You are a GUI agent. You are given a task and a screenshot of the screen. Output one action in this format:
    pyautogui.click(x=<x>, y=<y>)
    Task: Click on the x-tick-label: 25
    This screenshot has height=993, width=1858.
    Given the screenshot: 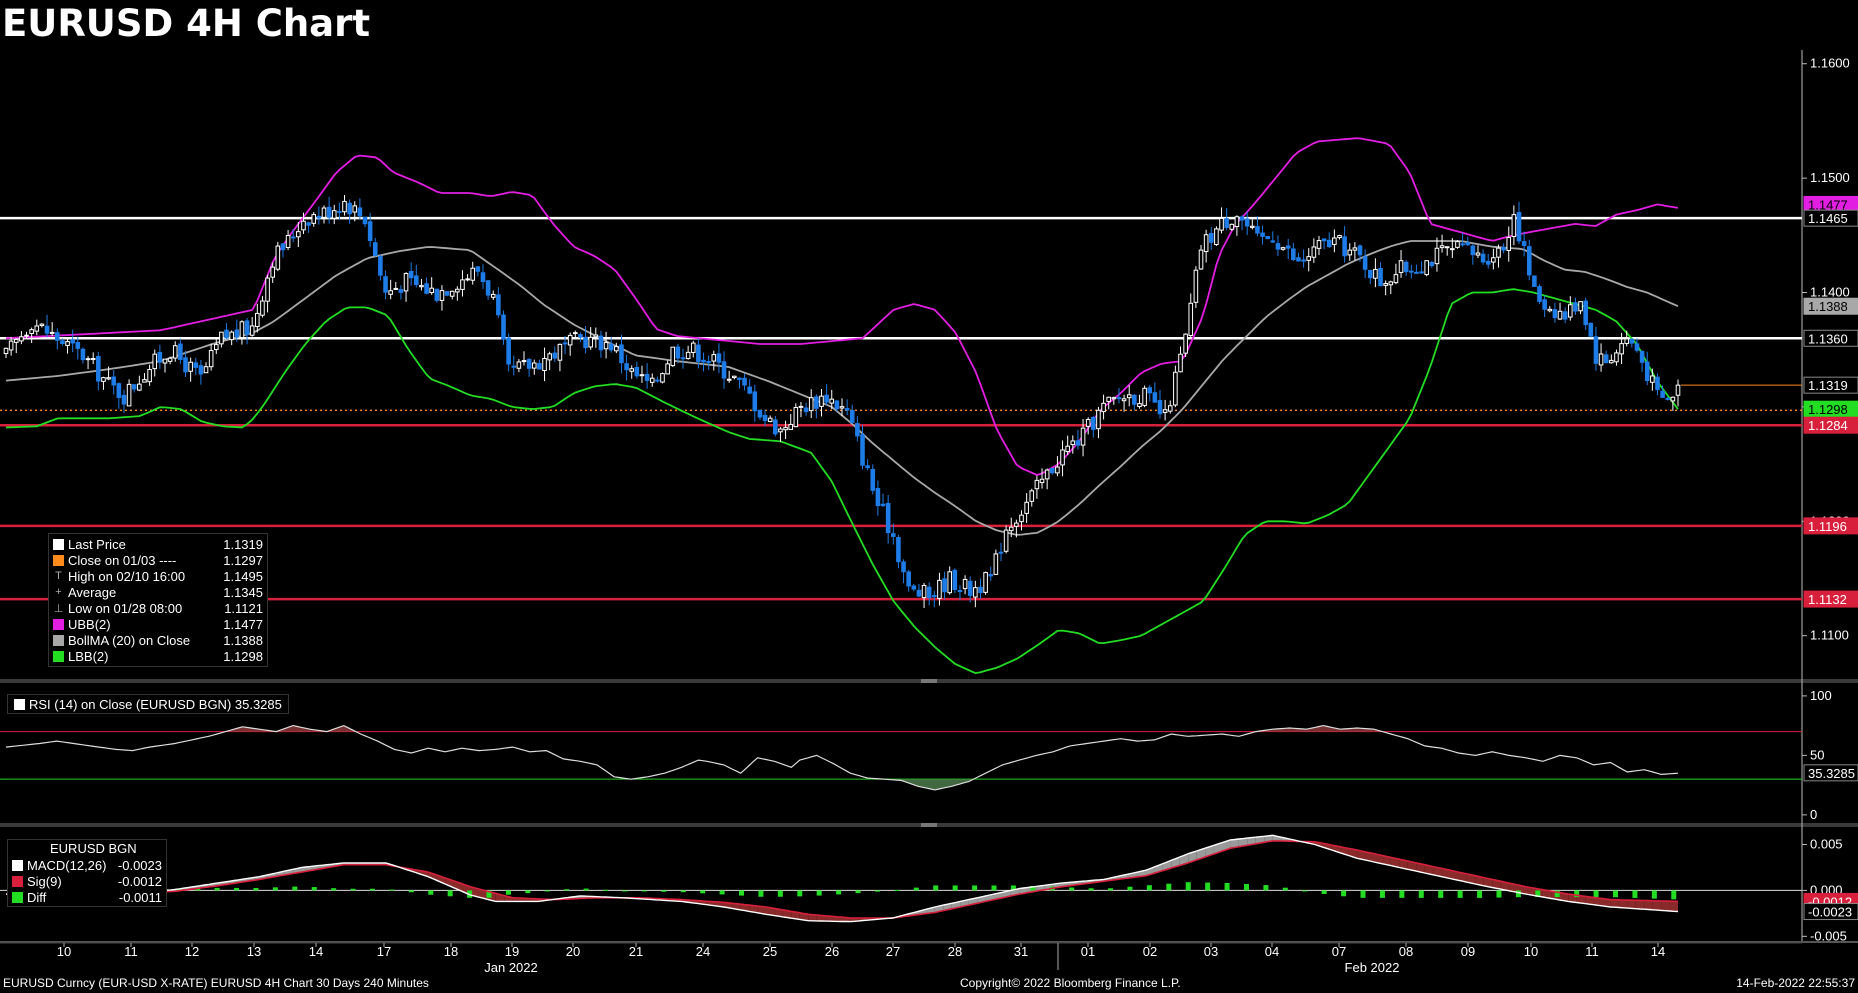 What is the action you would take?
    pyautogui.click(x=770, y=951)
    